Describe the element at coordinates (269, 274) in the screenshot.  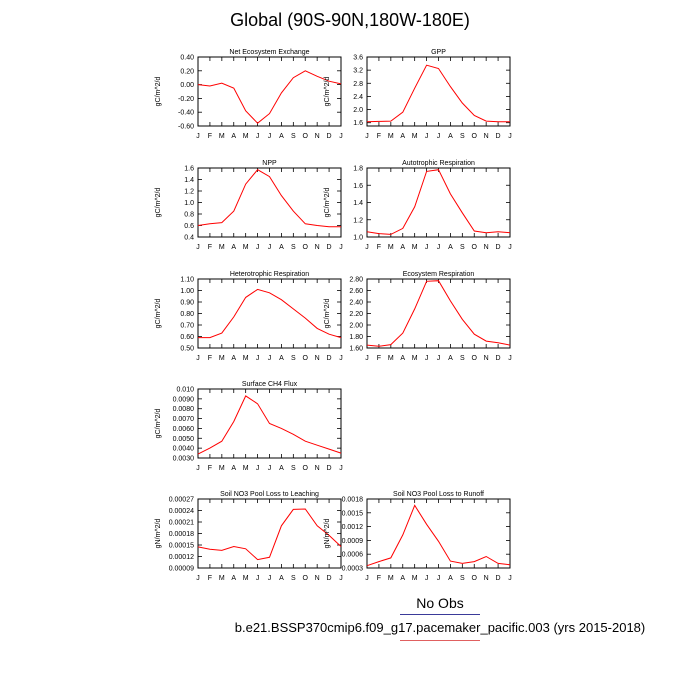
I see `panel-title: Heterotrophic Respiration` at that location.